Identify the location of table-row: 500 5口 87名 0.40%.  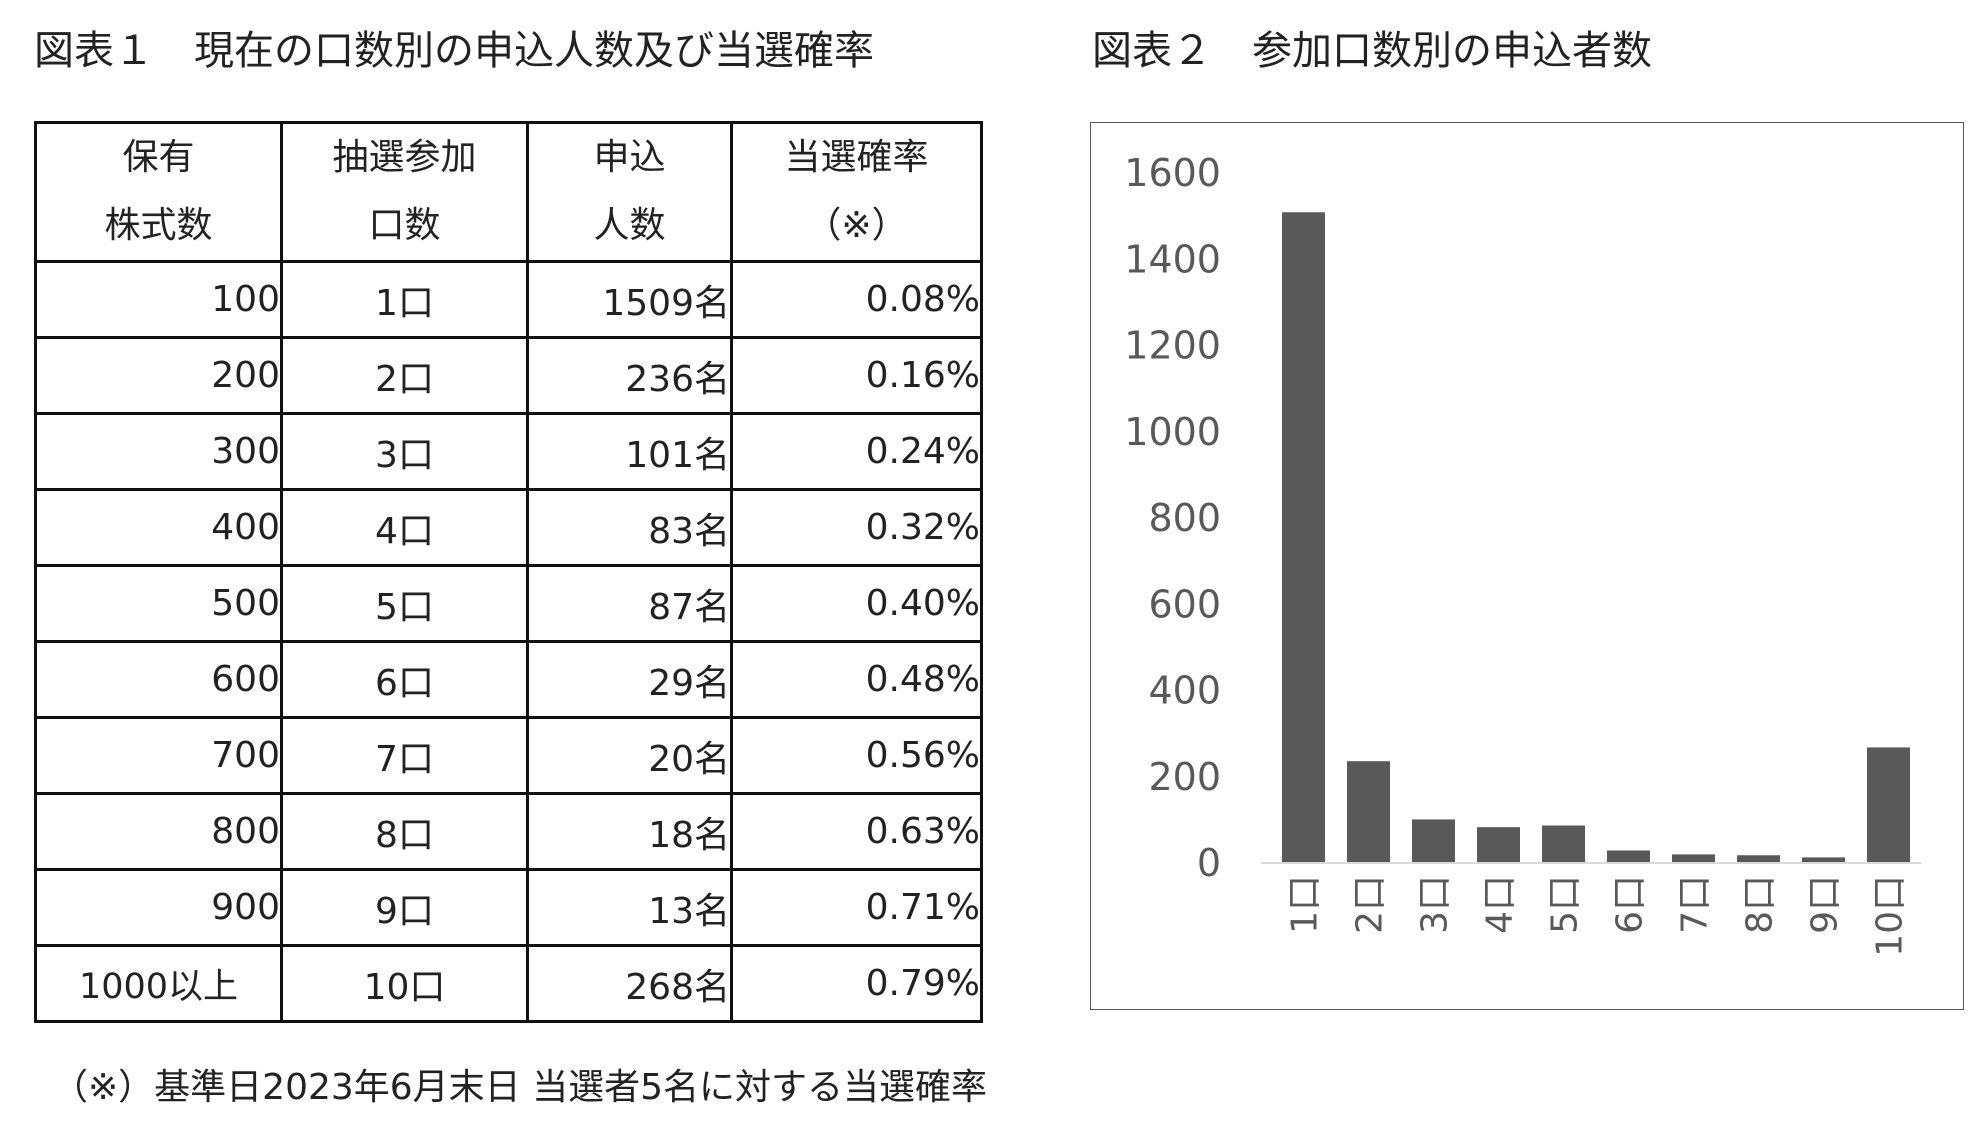
(508, 603).